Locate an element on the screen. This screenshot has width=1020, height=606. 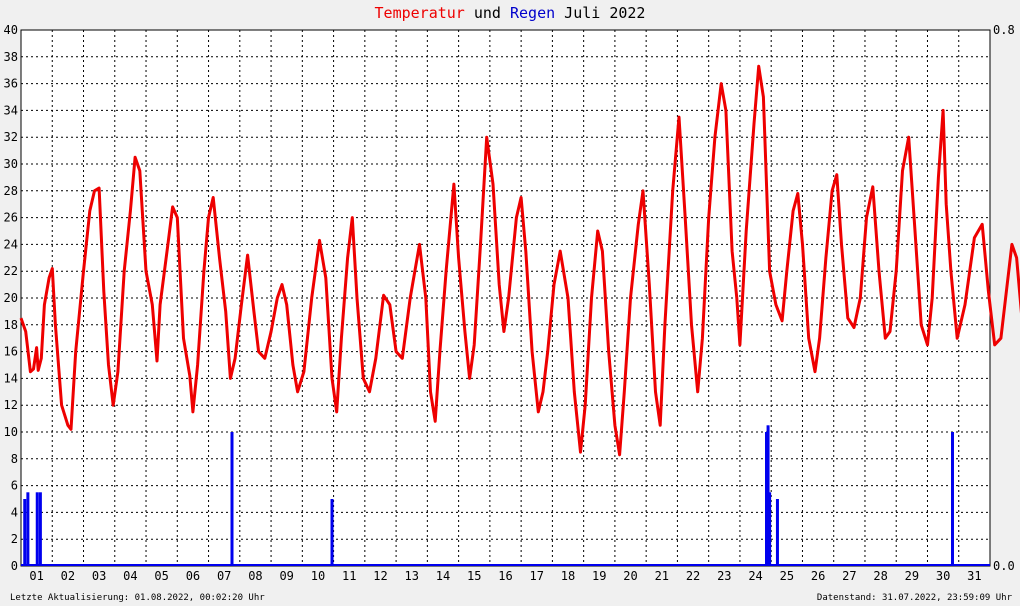
y-tick-label: 30 is located at coordinates (11, 164).